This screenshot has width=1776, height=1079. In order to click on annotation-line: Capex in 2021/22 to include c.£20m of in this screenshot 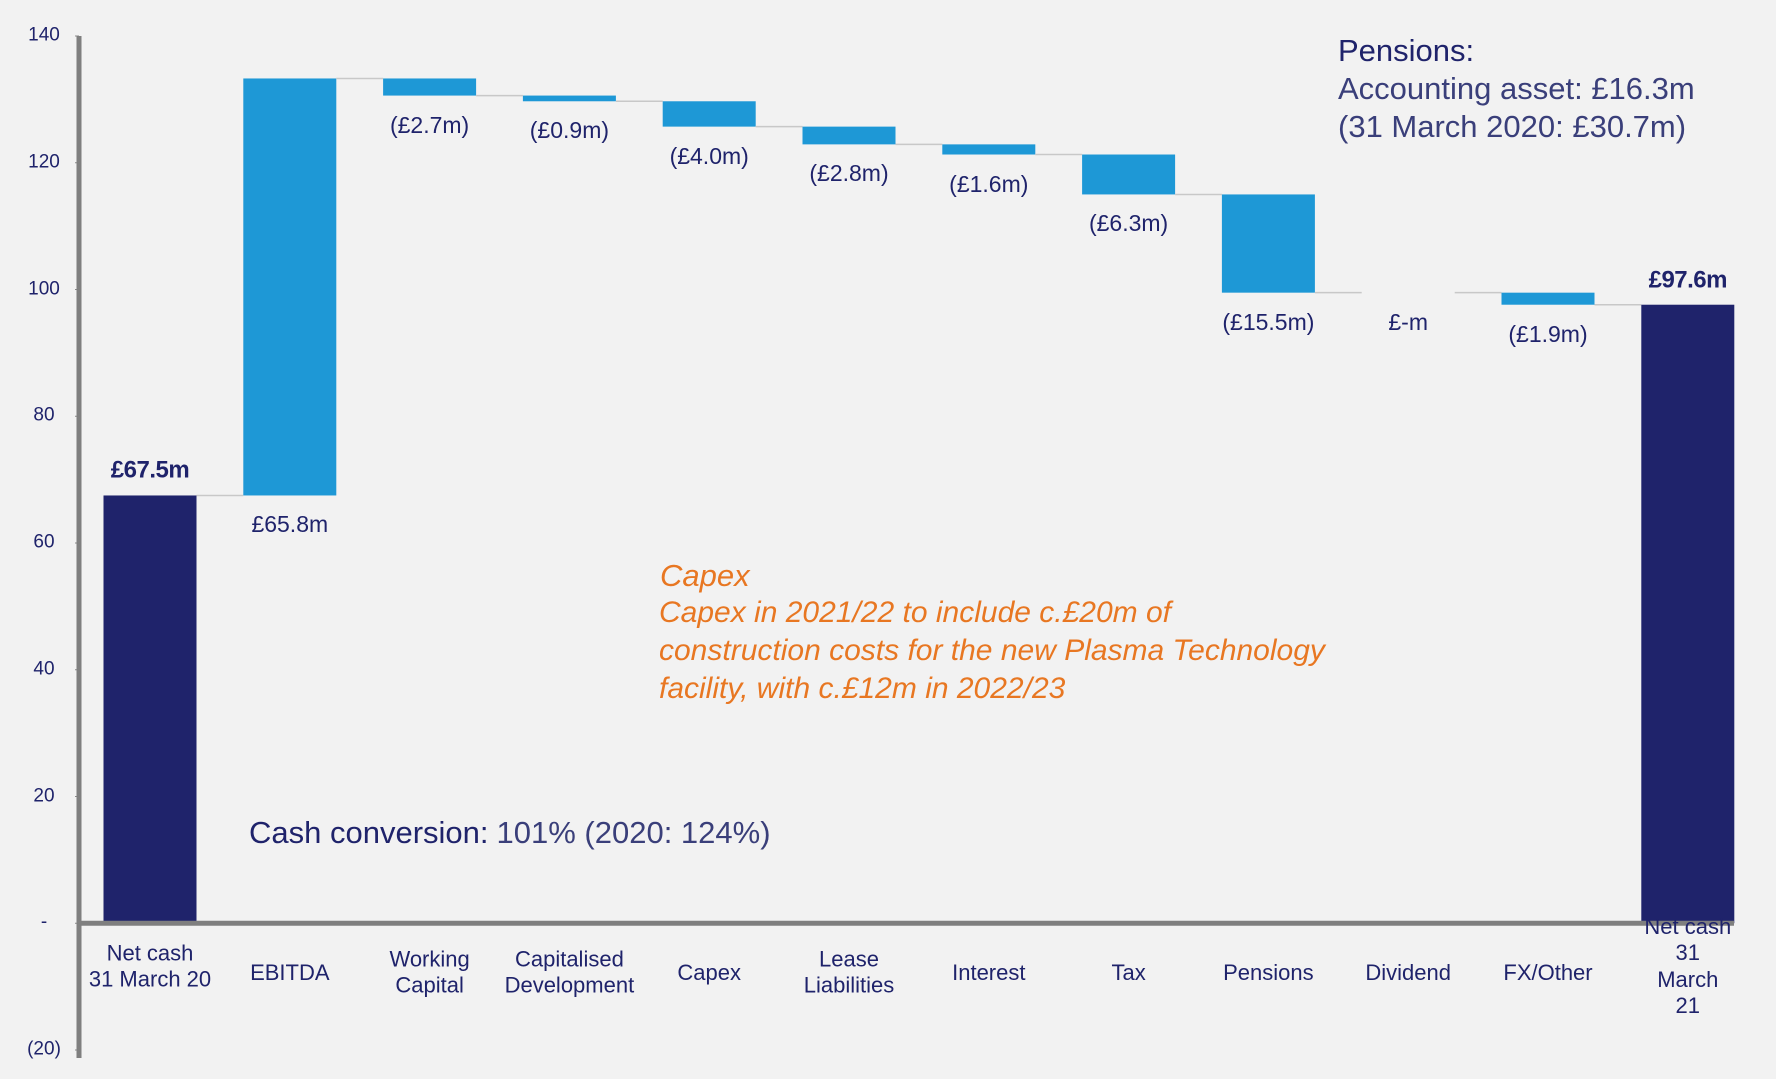, I will do `click(915, 612)`.